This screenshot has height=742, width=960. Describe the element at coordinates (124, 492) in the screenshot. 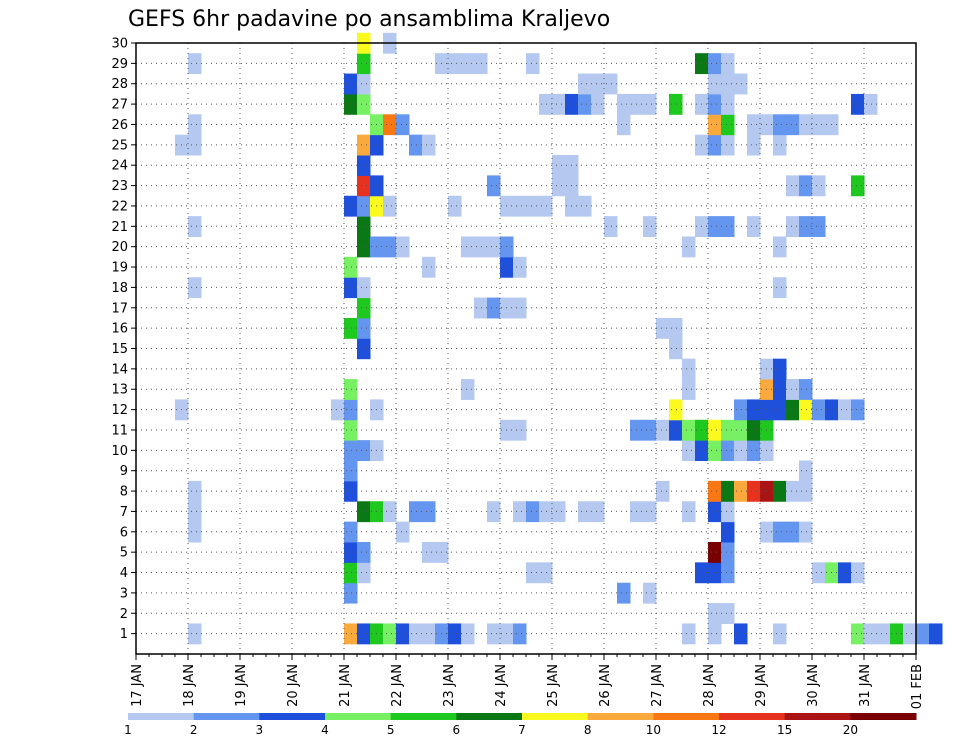

I see `y-tick-label: 8` at that location.